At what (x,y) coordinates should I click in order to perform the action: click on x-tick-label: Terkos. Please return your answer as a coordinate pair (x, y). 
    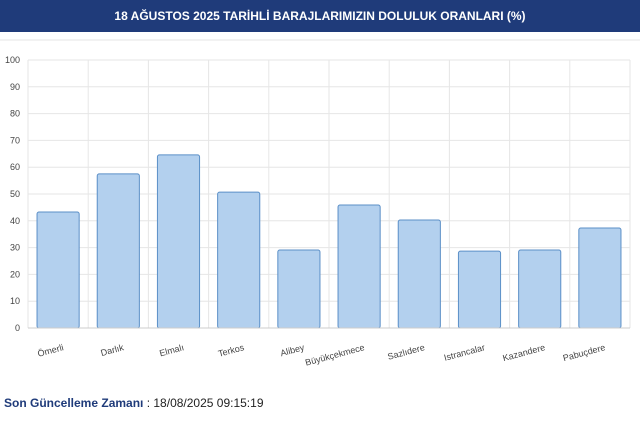
    Looking at the image, I should click on (231, 350).